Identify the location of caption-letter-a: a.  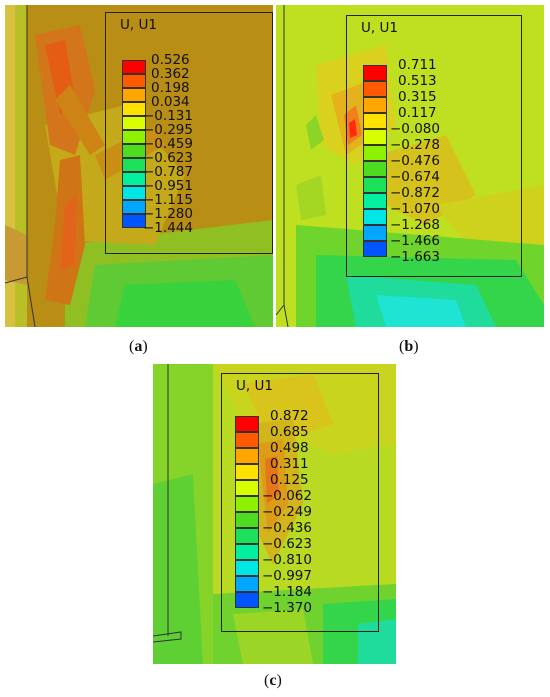
(138, 346).